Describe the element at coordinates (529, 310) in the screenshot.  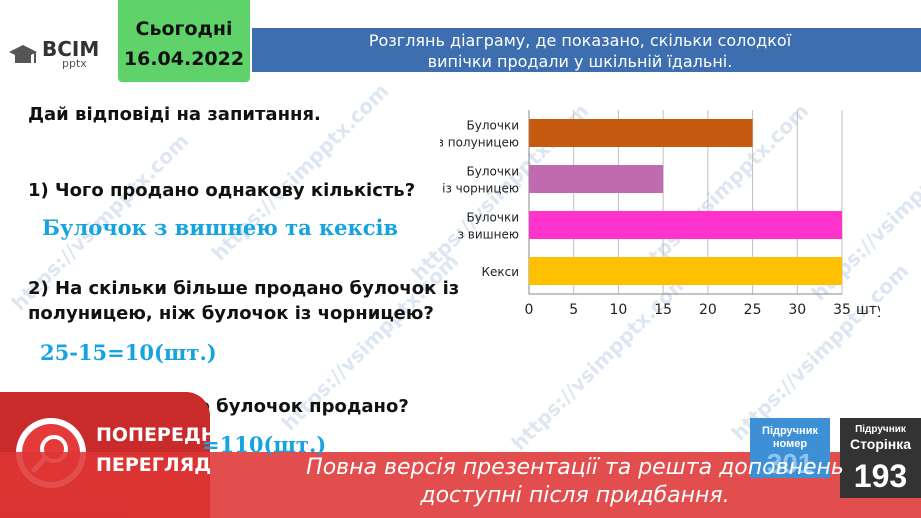
I see `x-tick-label: 0` at that location.